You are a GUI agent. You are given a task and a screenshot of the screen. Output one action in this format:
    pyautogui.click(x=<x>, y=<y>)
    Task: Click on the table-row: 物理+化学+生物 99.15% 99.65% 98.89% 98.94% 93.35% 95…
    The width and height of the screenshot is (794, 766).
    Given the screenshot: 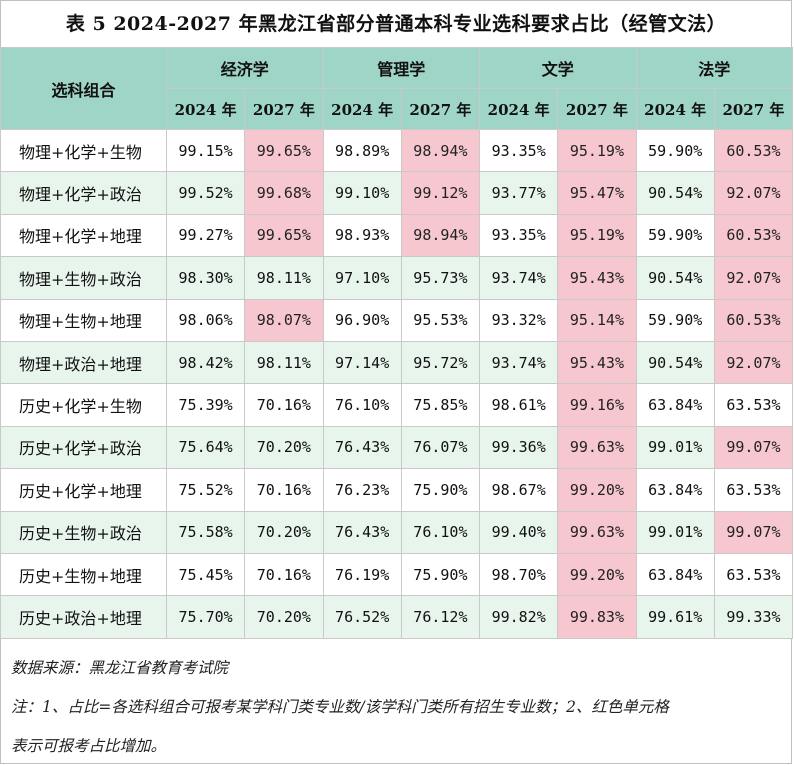 What is the action you would take?
    pyautogui.click(x=397, y=150)
    